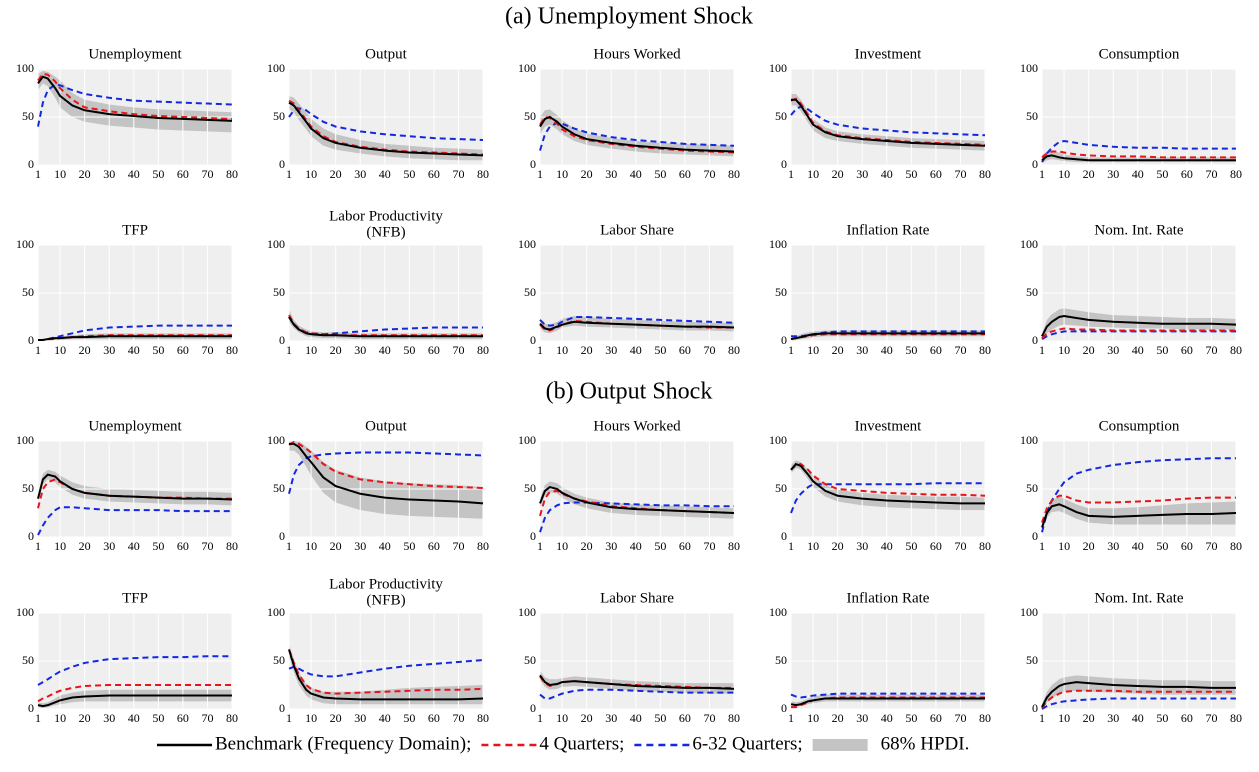 The height and width of the screenshot is (772, 1259). Describe the element at coordinates (343, 743) in the screenshot. I see `legend-label: Benchmark (Frequency Domain);` at that location.